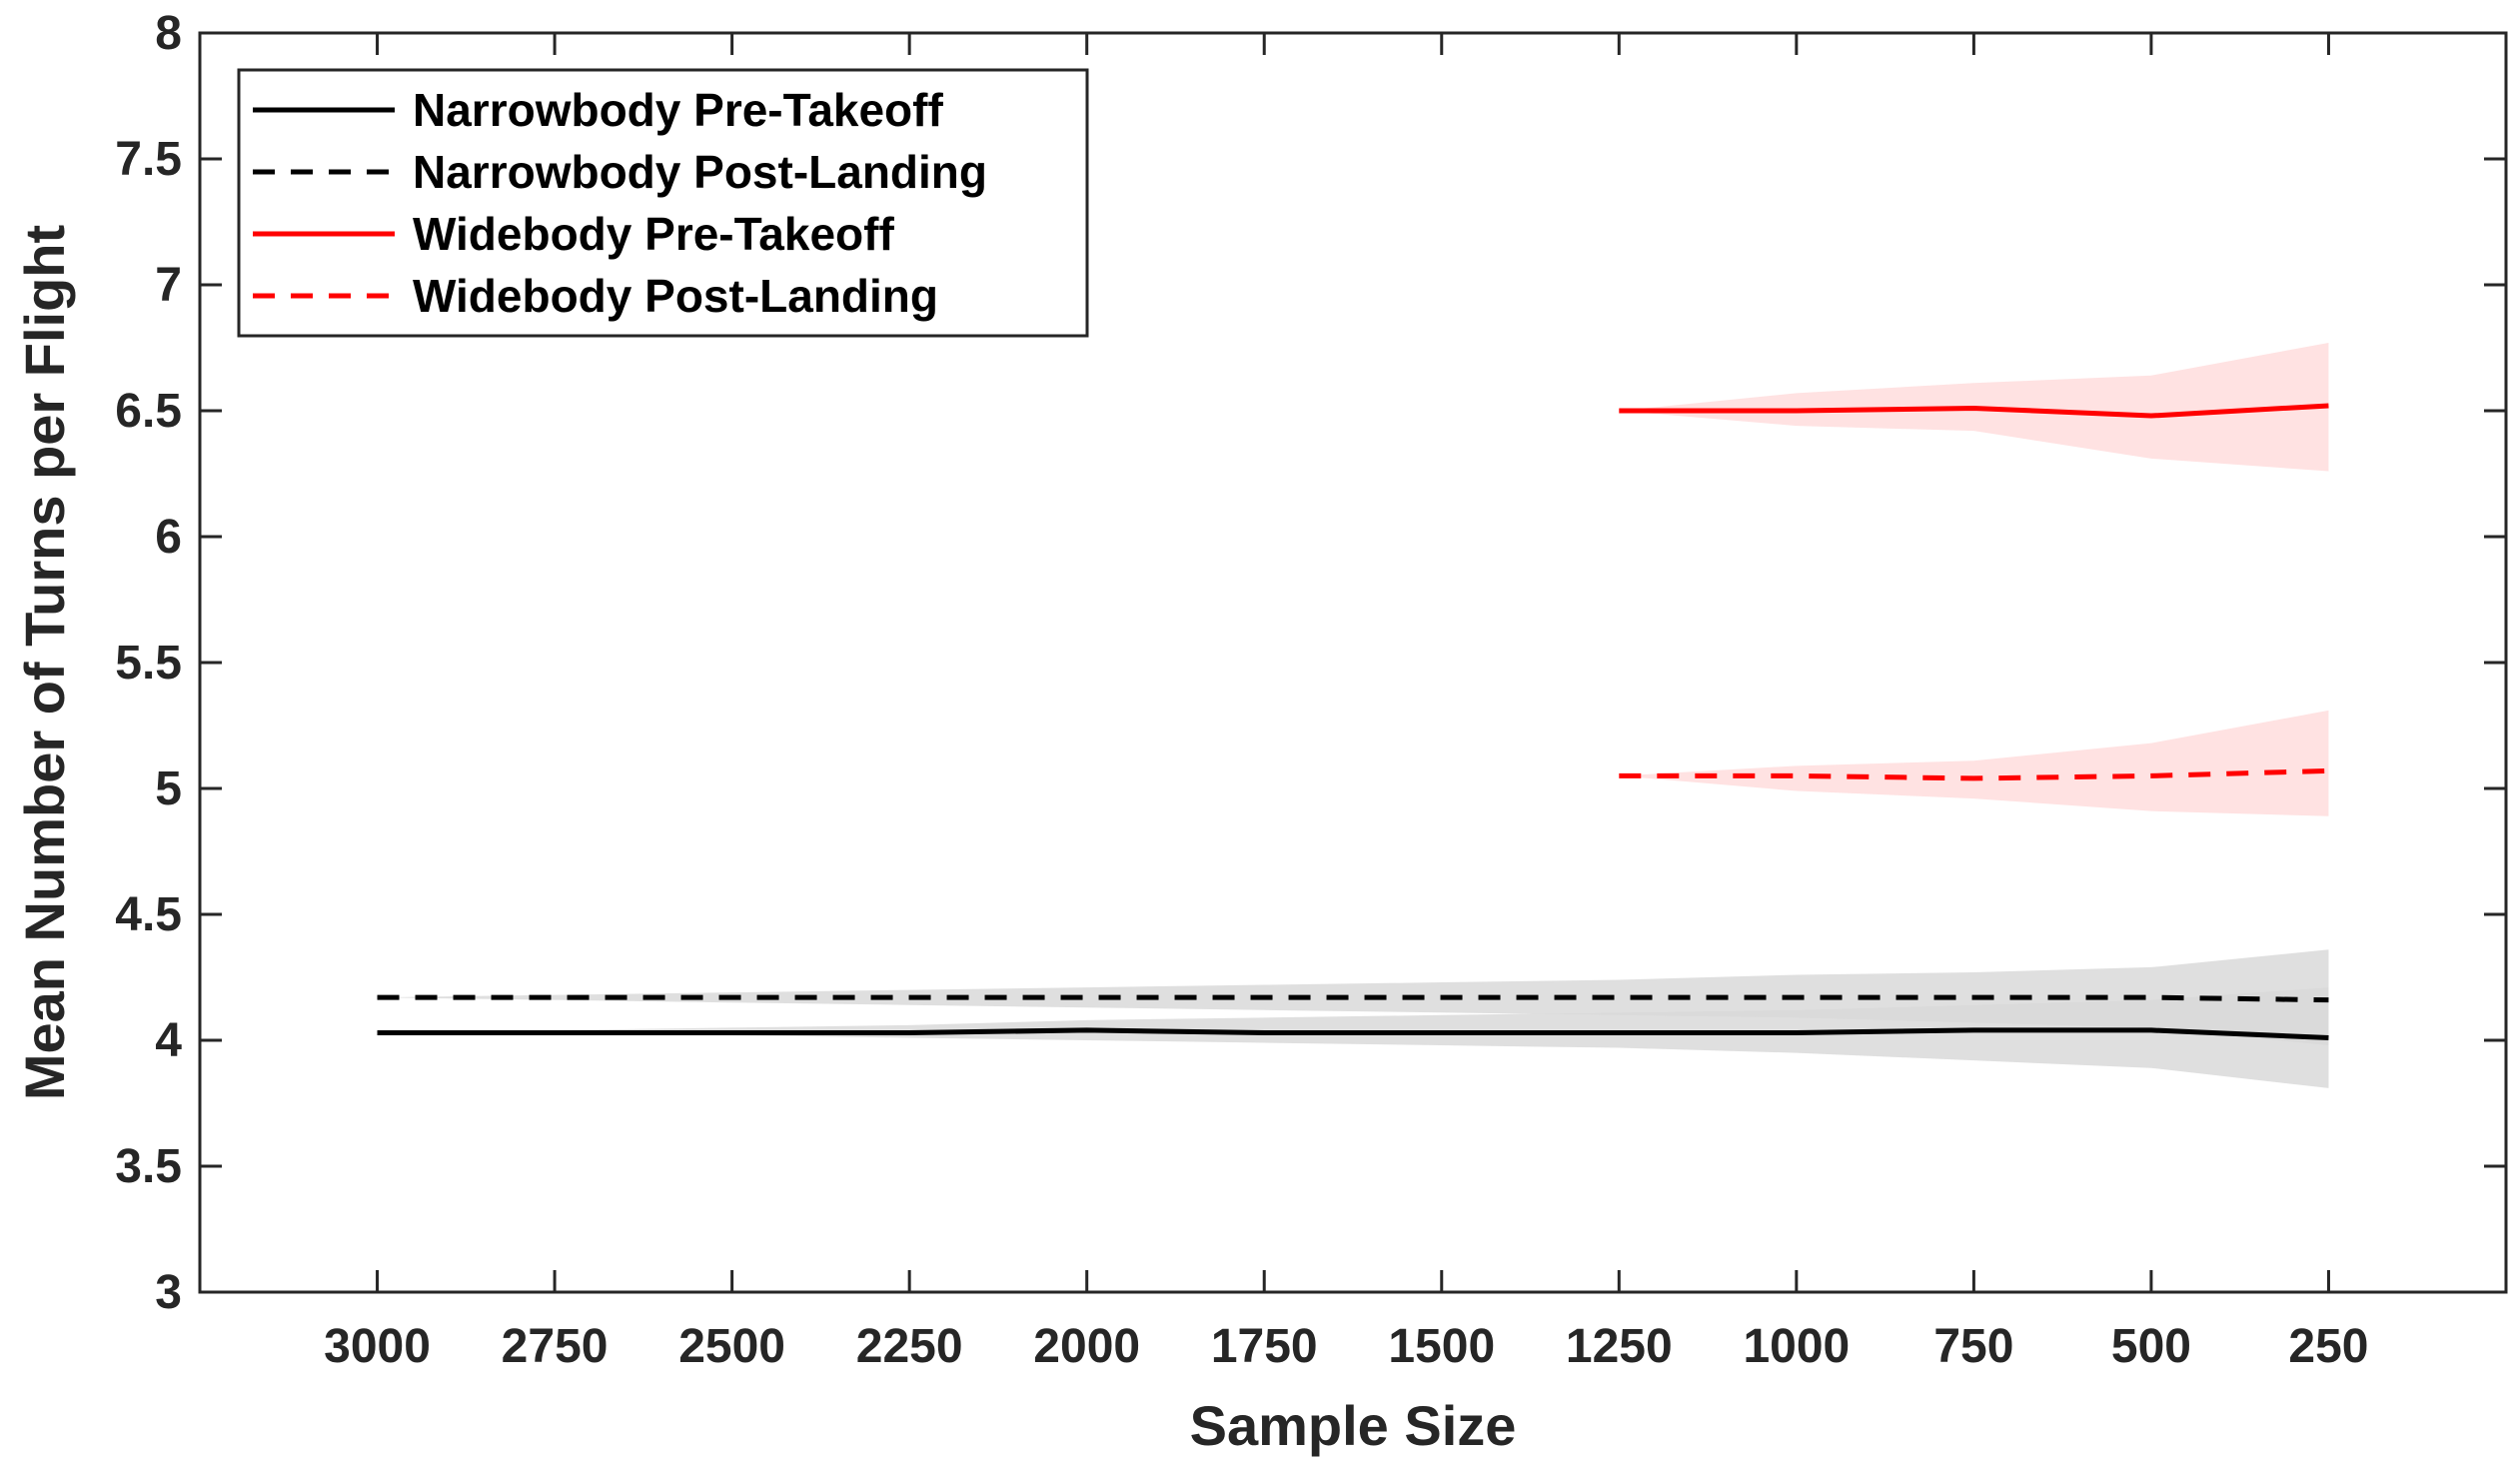 The width and height of the screenshot is (2520, 1473). Describe the element at coordinates (675, 296) in the screenshot. I see `legend-label-3: Widebody Post-Landing` at that location.